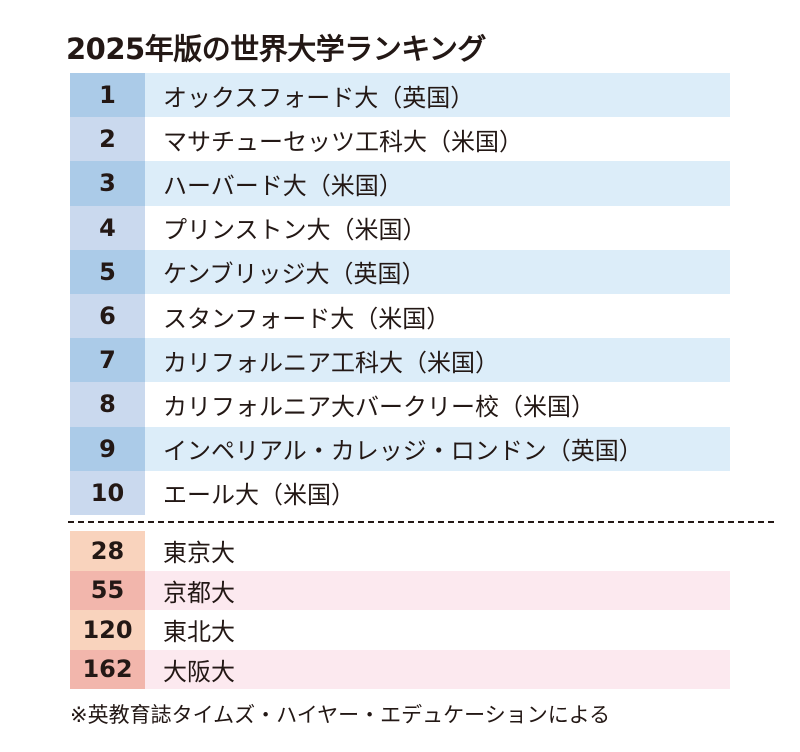  What do you see at coordinates (437, 669) in the screenshot?
I see `university-name: 大阪大` at bounding box center [437, 669].